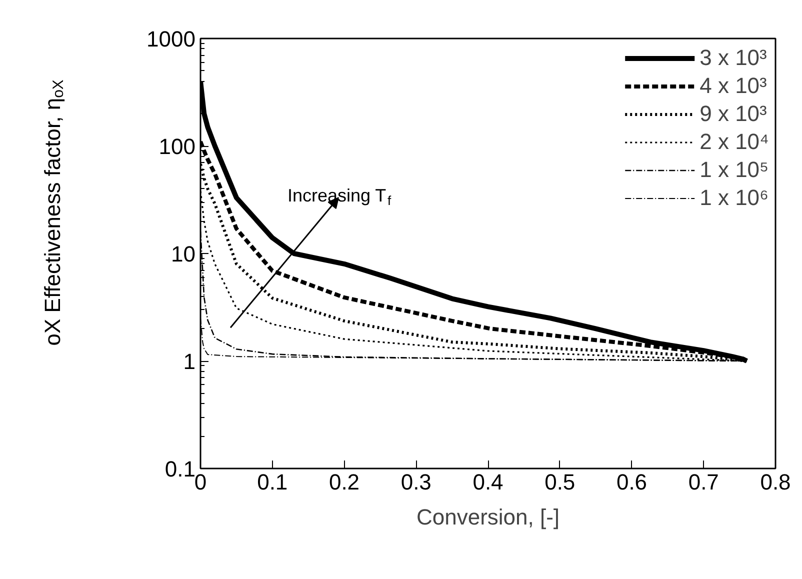  Describe the element at coordinates (272, 482) in the screenshot. I see `x-tick-label: 0.1` at that location.